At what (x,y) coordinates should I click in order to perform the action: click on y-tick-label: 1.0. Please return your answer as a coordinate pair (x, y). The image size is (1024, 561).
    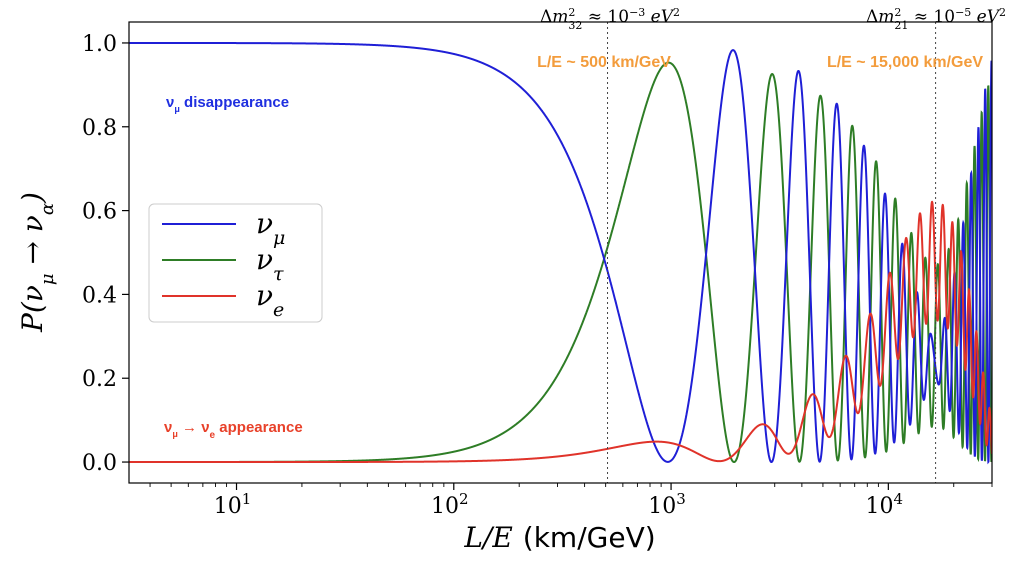
    Looking at the image, I should click on (99, 44).